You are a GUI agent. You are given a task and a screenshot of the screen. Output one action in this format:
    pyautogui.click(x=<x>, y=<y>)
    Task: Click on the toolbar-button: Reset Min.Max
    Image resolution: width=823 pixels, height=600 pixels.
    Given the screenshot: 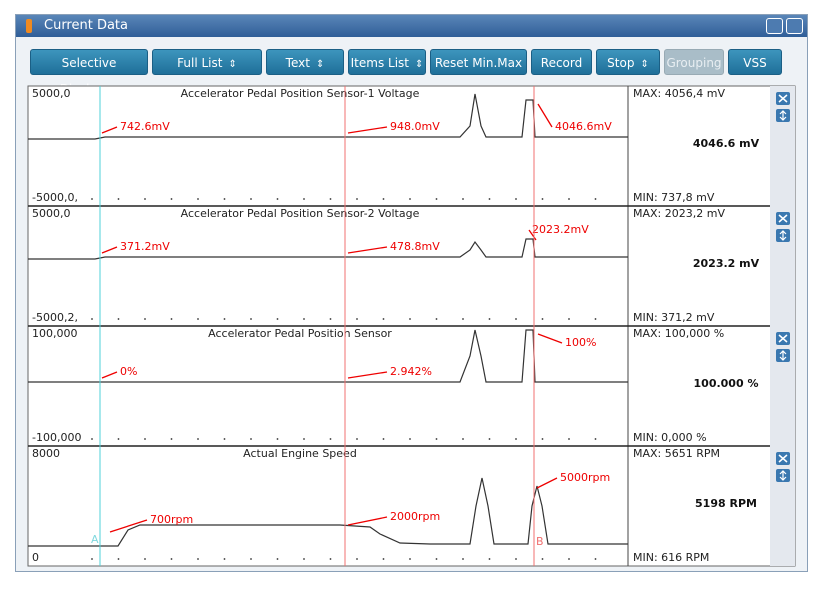 What is the action you would take?
    pyautogui.click(x=478, y=62)
    